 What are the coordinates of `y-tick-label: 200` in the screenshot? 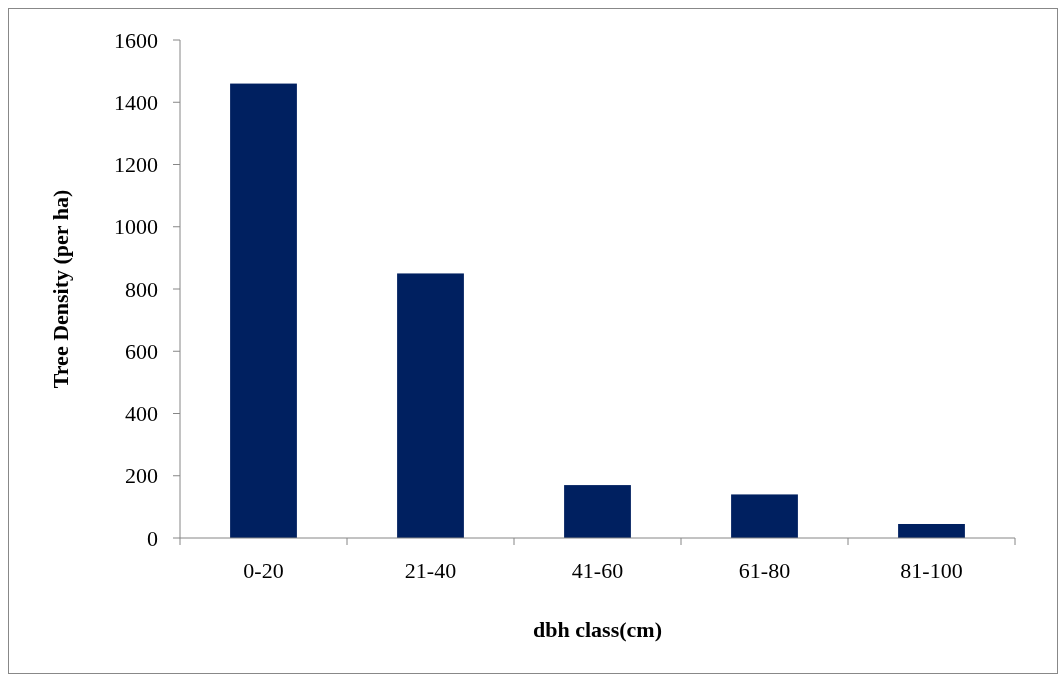 It's located at (141, 476).